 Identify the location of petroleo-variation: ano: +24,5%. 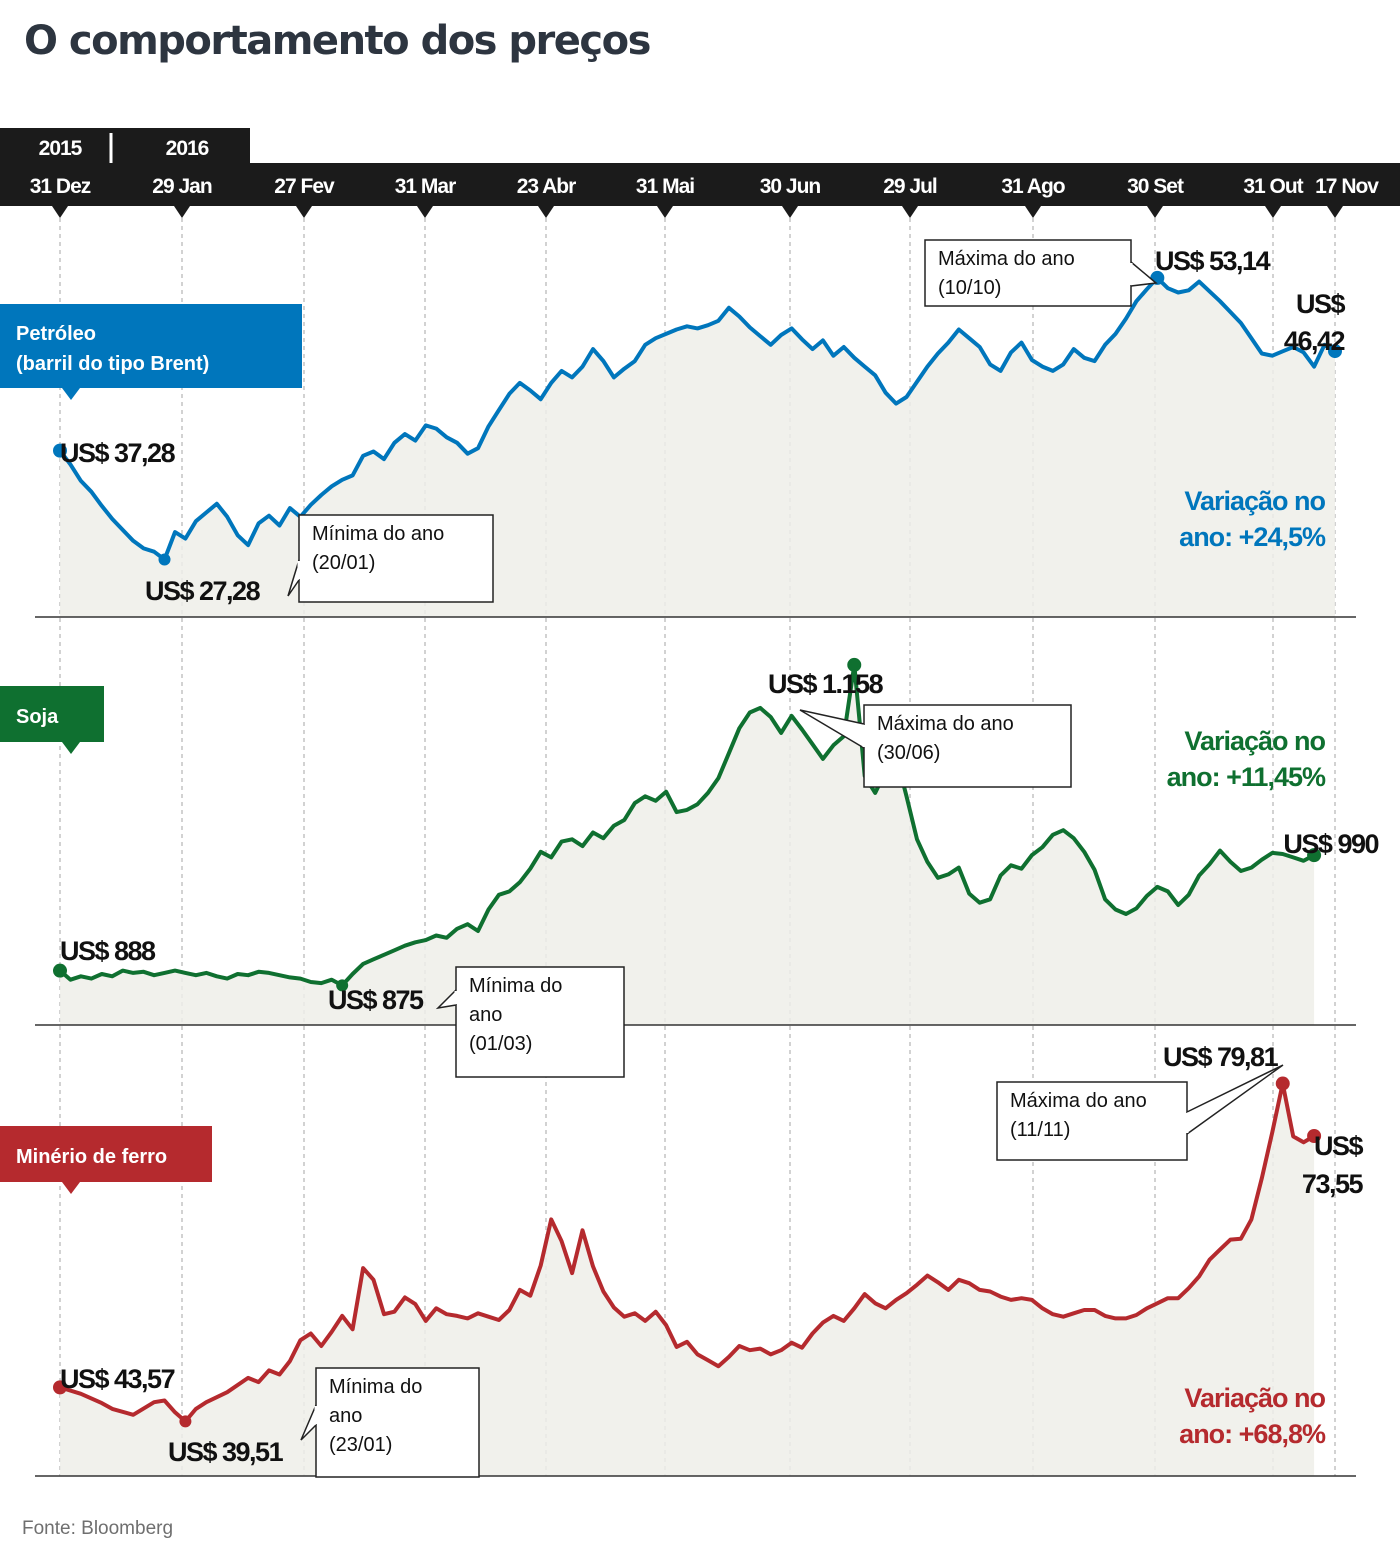
(1252, 537).